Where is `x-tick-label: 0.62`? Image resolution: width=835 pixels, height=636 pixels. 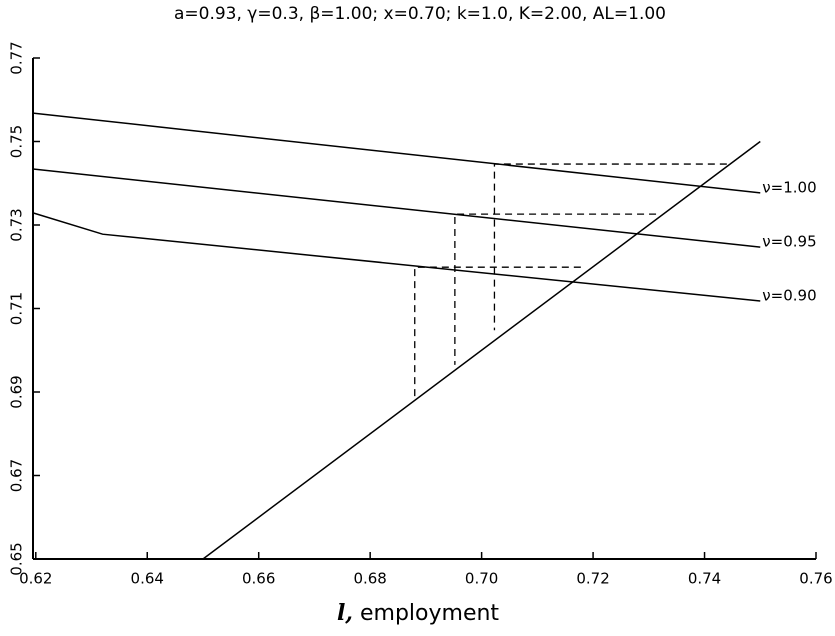 x-tick-label: 0.62 is located at coordinates (35, 579).